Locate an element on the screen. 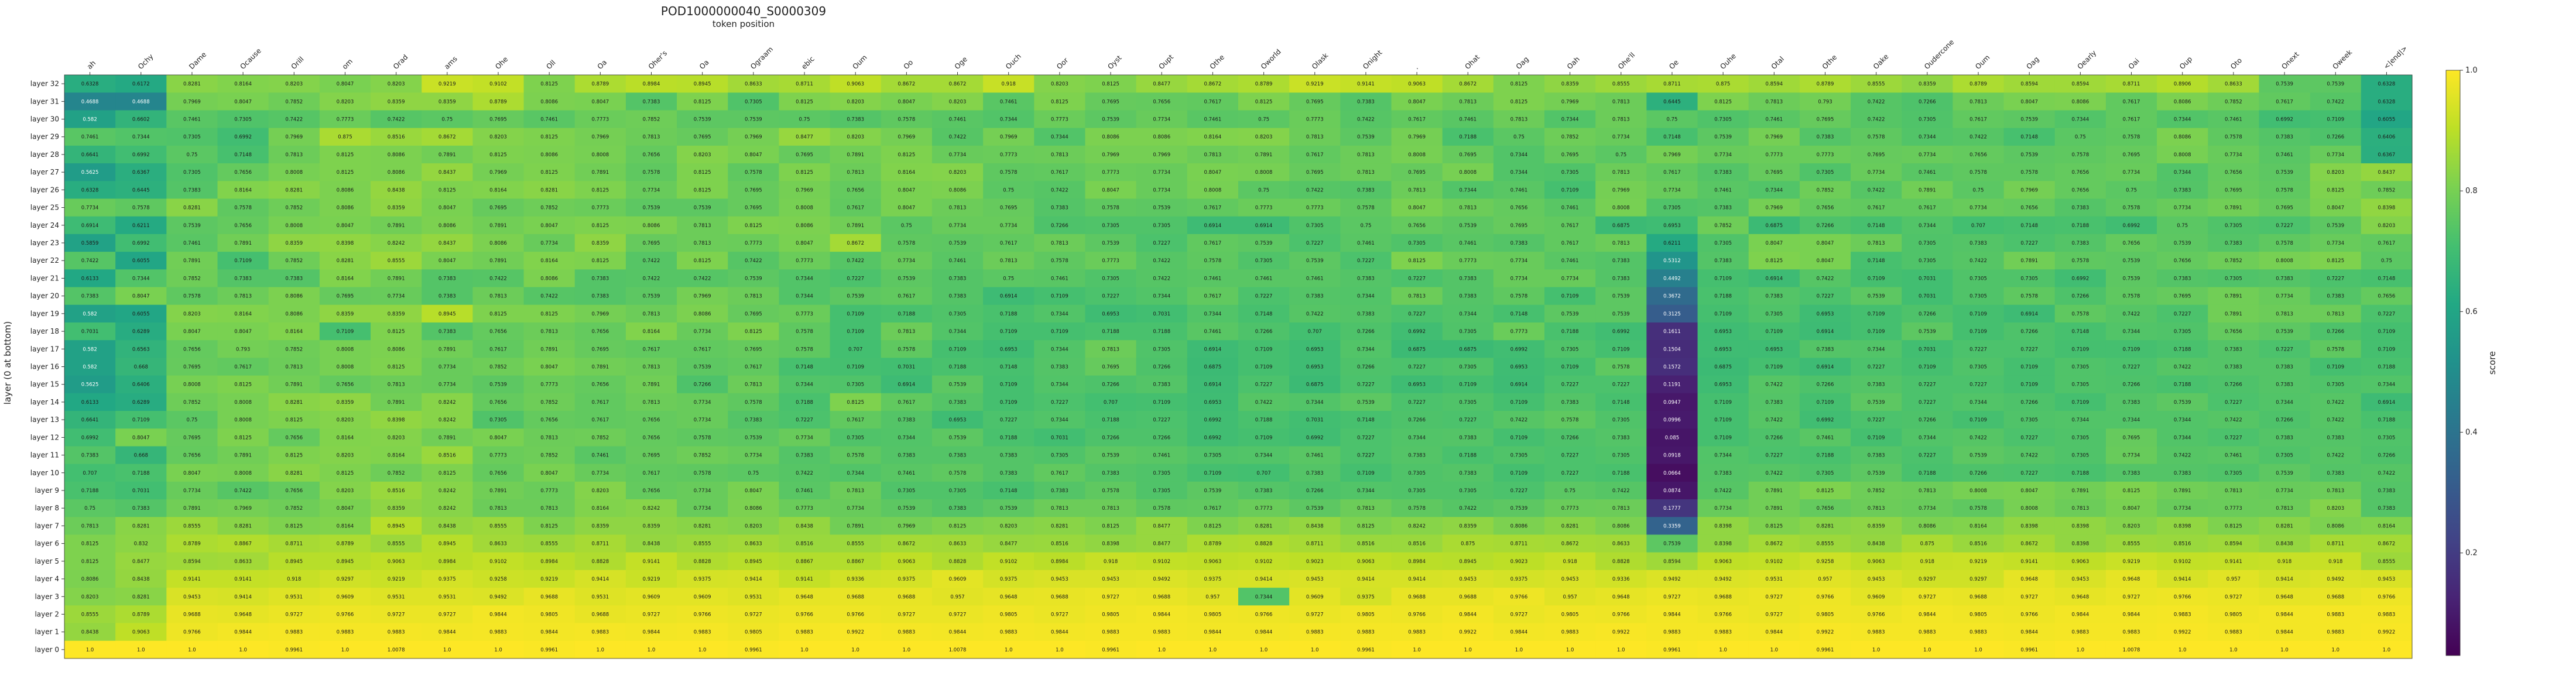 This screenshot has width=2576, height=676. cell-value-label: 0.6328 is located at coordinates (90, 84).